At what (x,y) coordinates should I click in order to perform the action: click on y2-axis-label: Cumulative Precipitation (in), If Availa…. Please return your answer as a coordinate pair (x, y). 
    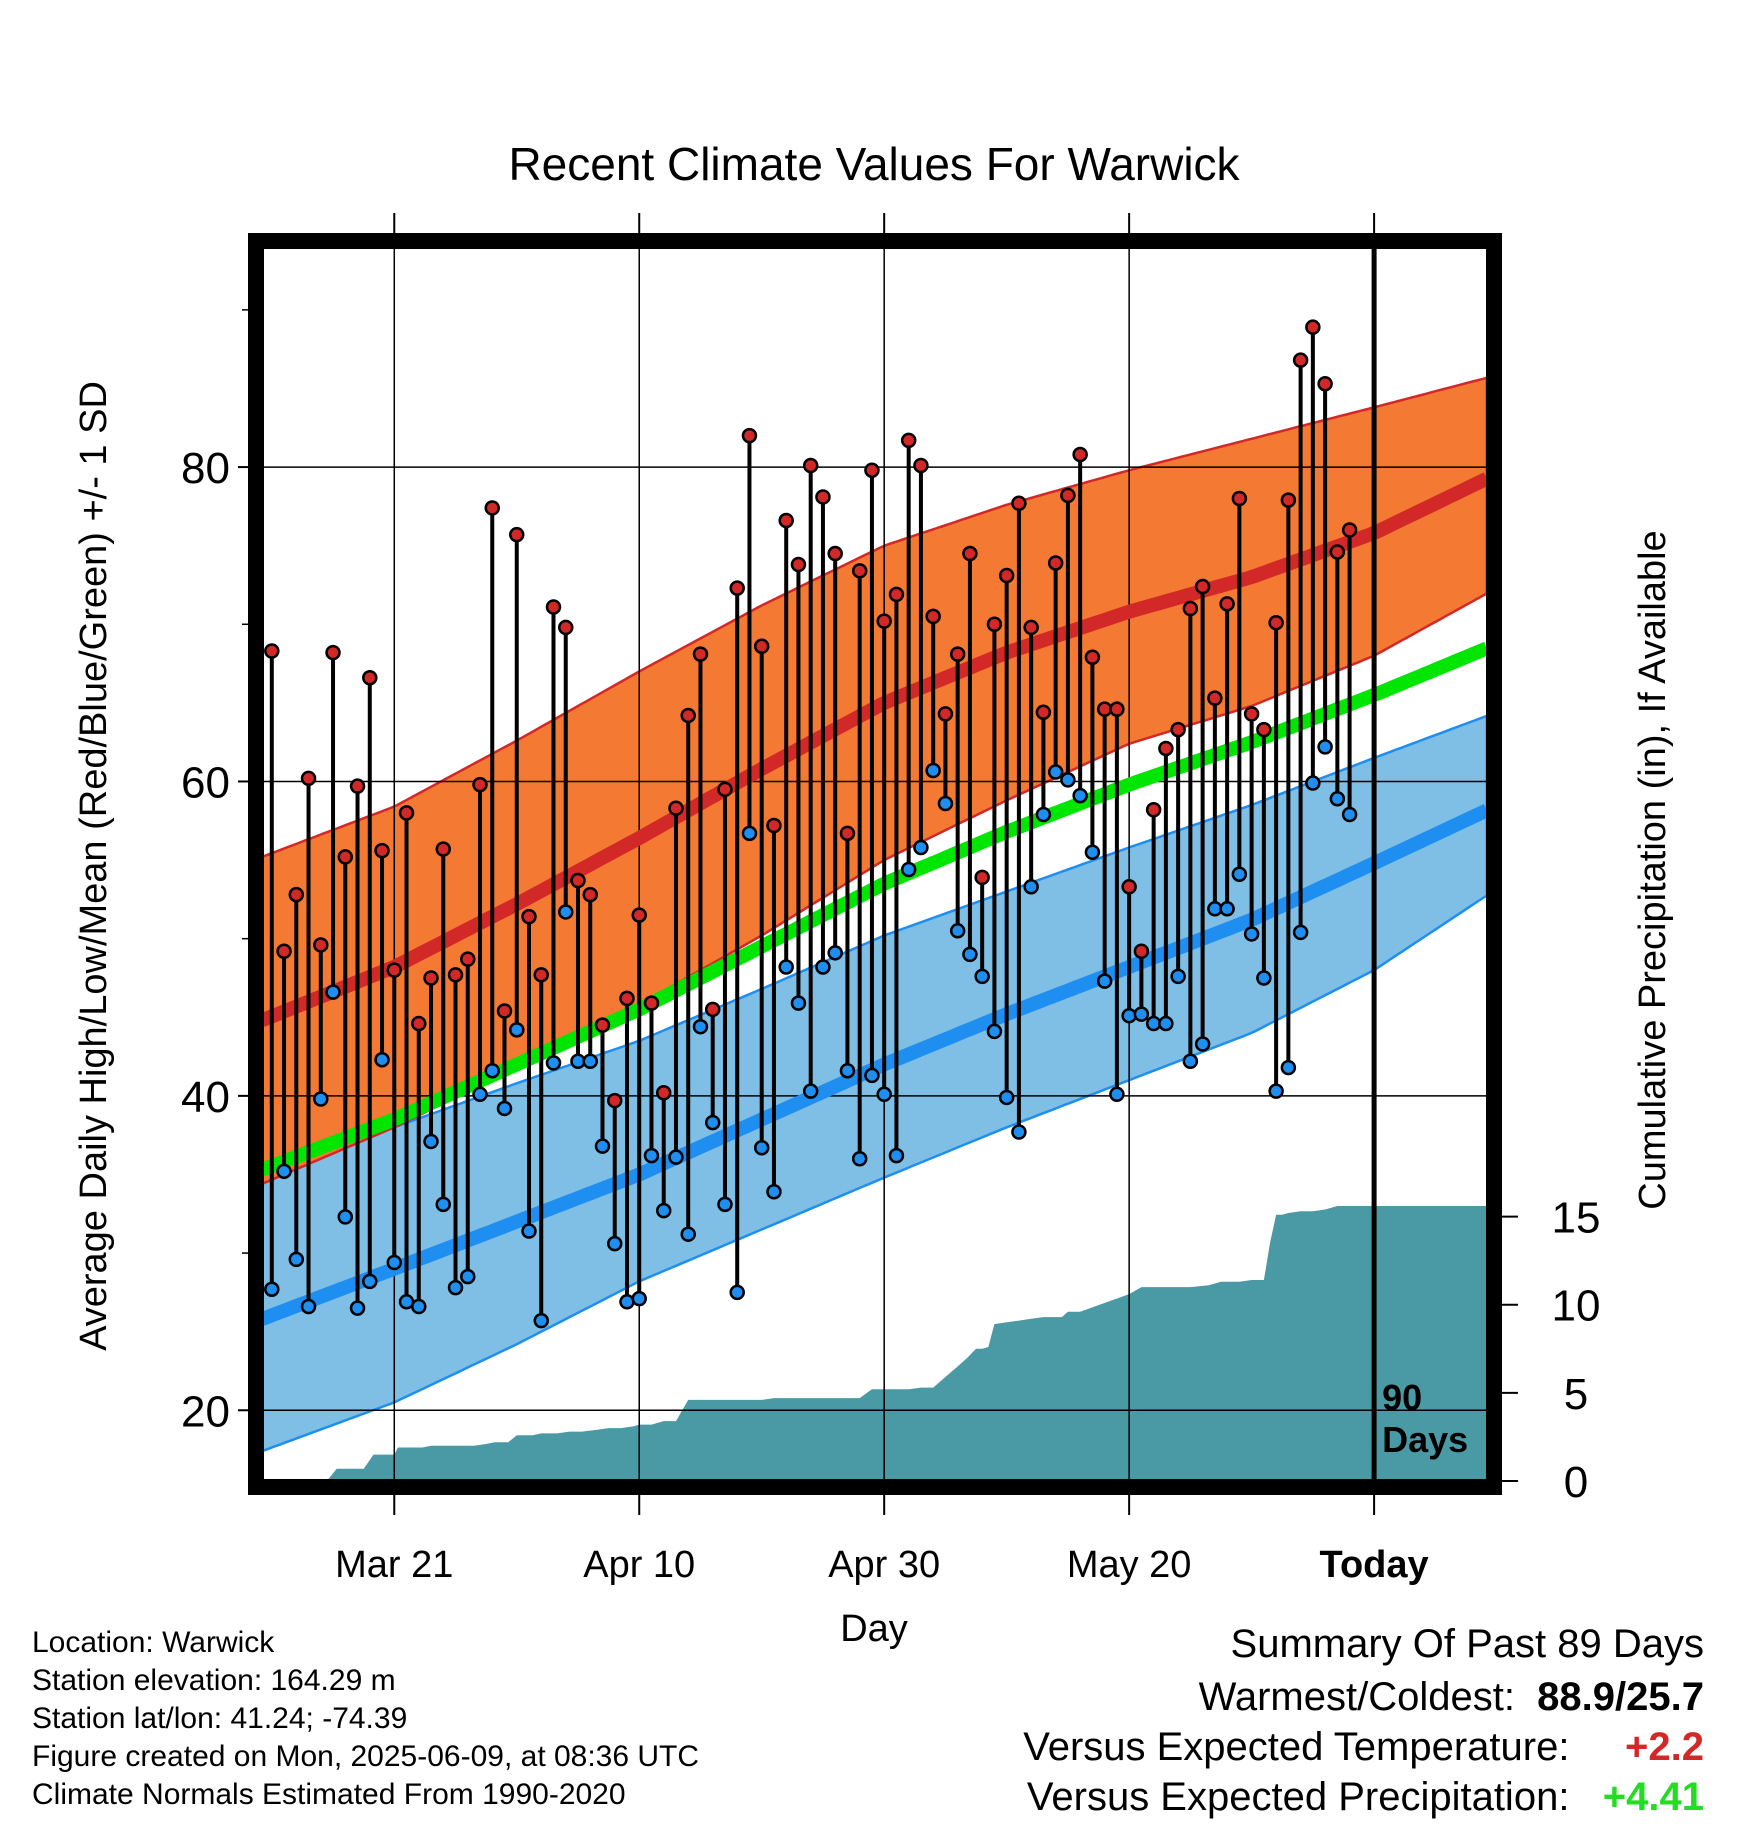
    Looking at the image, I should click on (1653, 869).